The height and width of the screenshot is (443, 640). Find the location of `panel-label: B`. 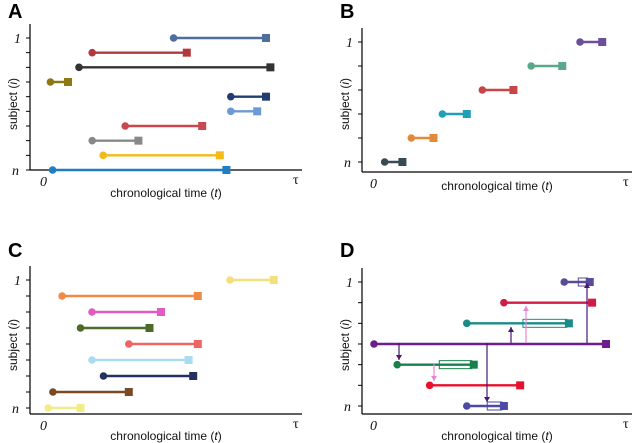

panel-label: B is located at coordinates (347, 12).